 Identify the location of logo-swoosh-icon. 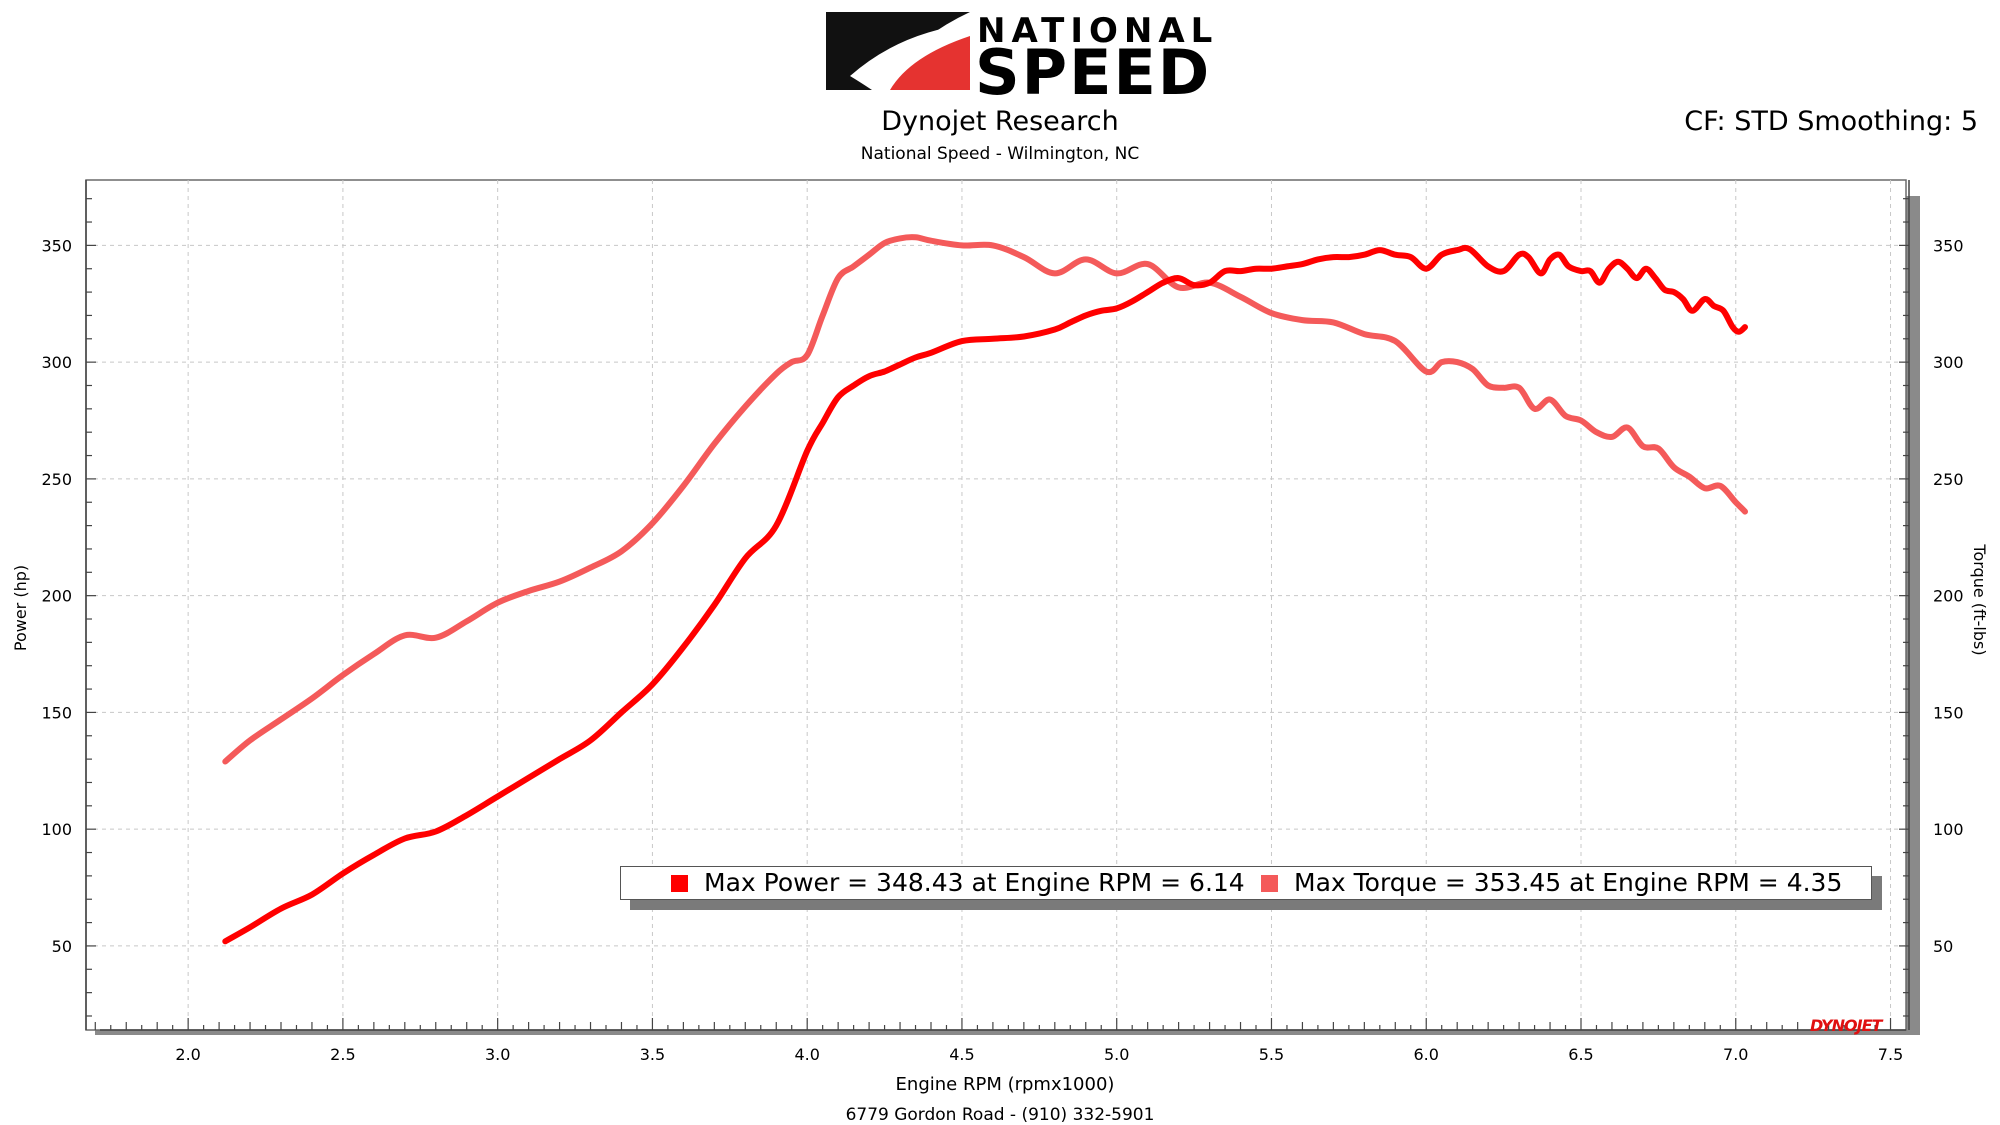
(898, 51).